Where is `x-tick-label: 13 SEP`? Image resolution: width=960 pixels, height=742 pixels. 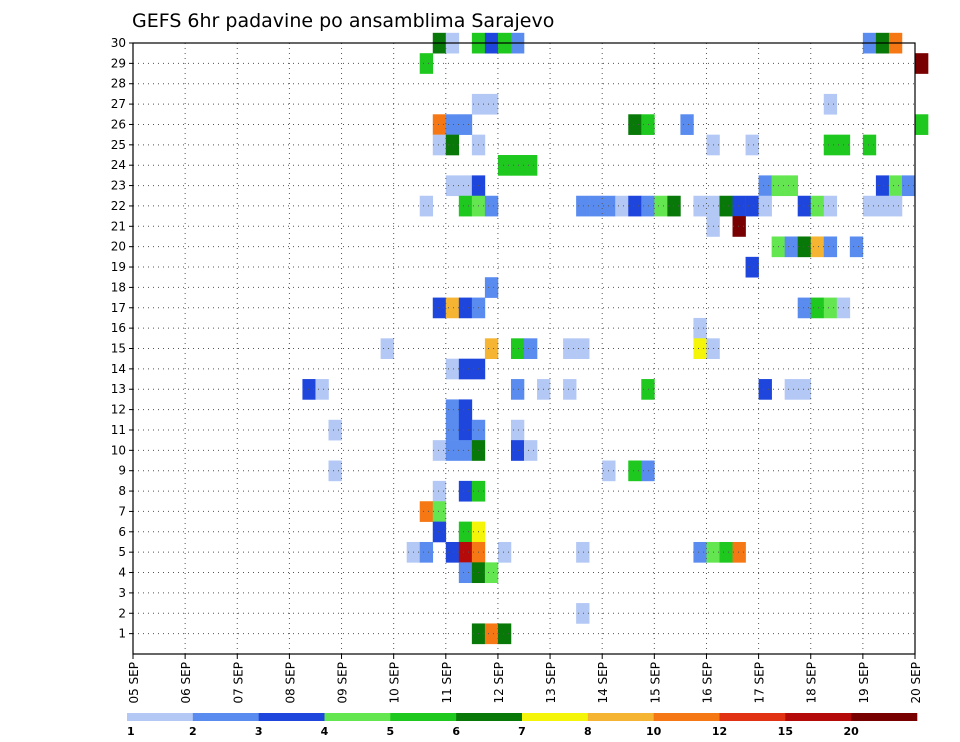 x-tick-label: 13 SEP is located at coordinates (551, 683).